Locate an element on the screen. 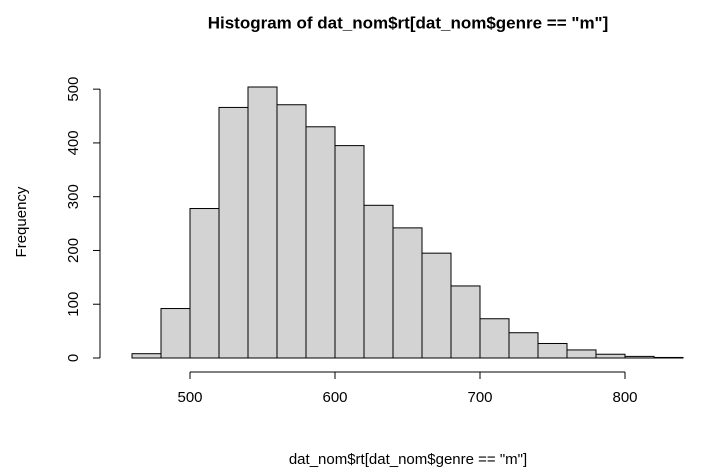  x-axis-label: dat_nom$rt[dat_nom$genre == "m"] is located at coordinates (408, 459).